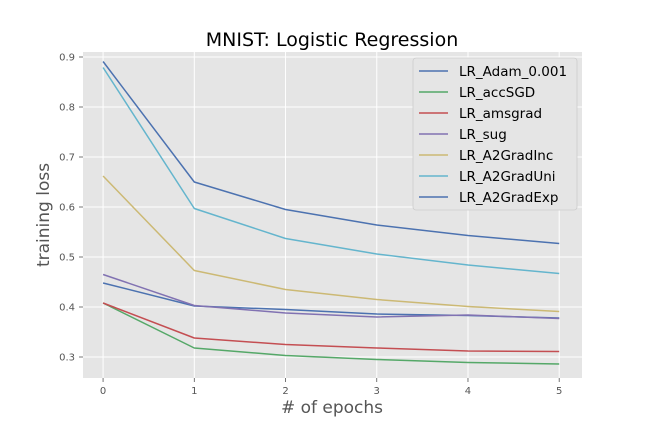 The width and height of the screenshot is (648, 432). Describe the element at coordinates (468, 391) in the screenshot. I see `x-tick-label: 4` at that location.